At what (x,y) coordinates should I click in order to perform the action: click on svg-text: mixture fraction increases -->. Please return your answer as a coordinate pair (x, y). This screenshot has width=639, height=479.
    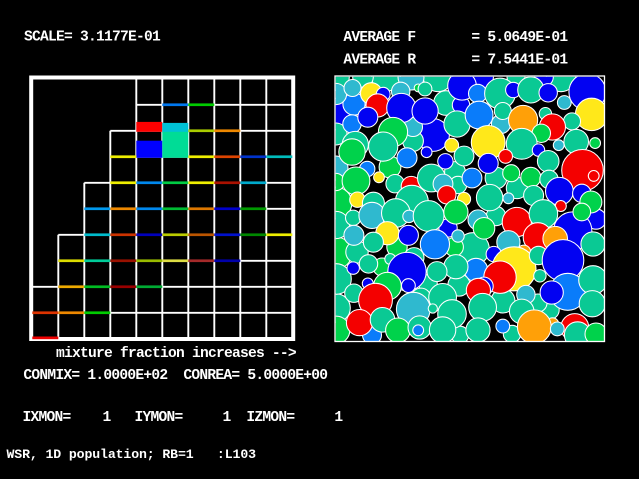
    Looking at the image, I should click on (176, 354).